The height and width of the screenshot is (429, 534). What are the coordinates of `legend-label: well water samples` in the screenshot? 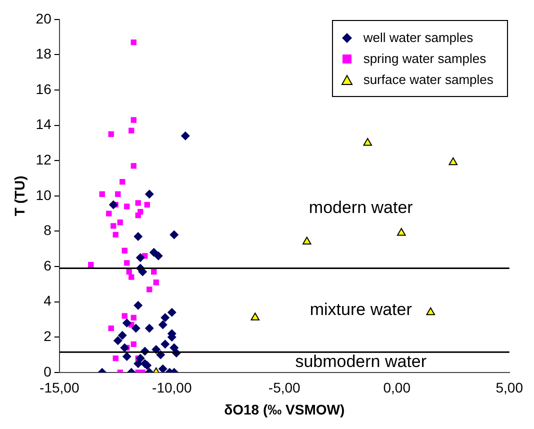 It's located at (418, 38).